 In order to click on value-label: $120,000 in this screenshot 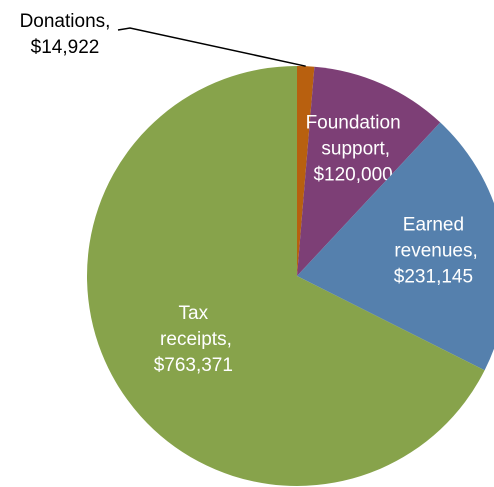, I will do `click(352, 174)`.